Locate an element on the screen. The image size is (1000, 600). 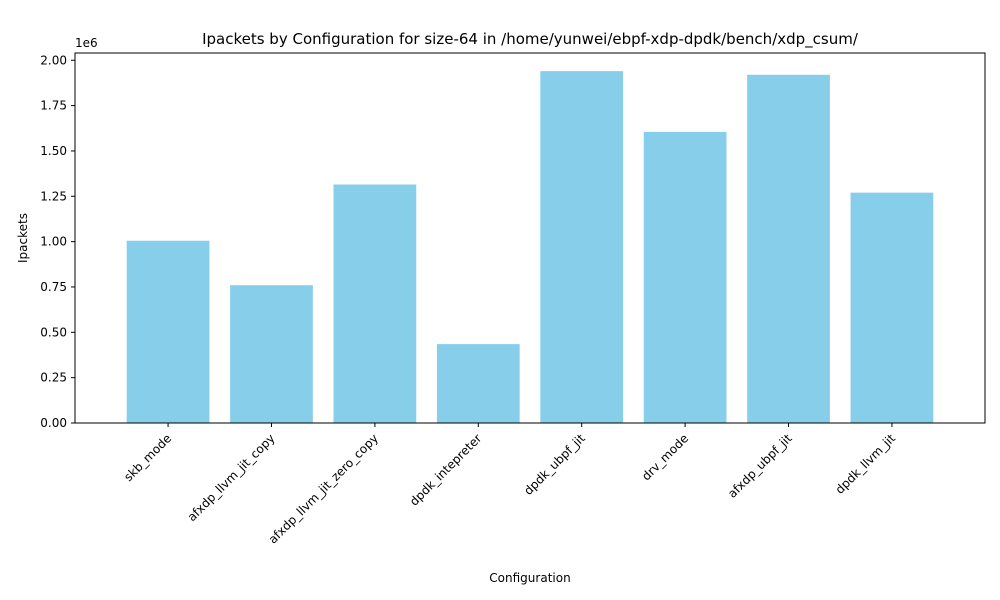
x-tick-label: afxdp_ubpf_jit is located at coordinates (760, 466).